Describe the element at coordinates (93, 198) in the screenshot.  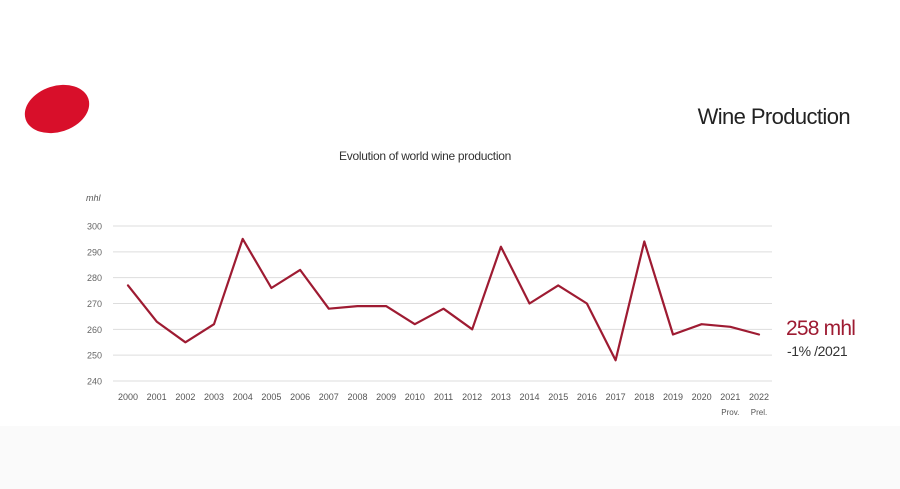
I see `y-axis-unit-label: mhl` at that location.